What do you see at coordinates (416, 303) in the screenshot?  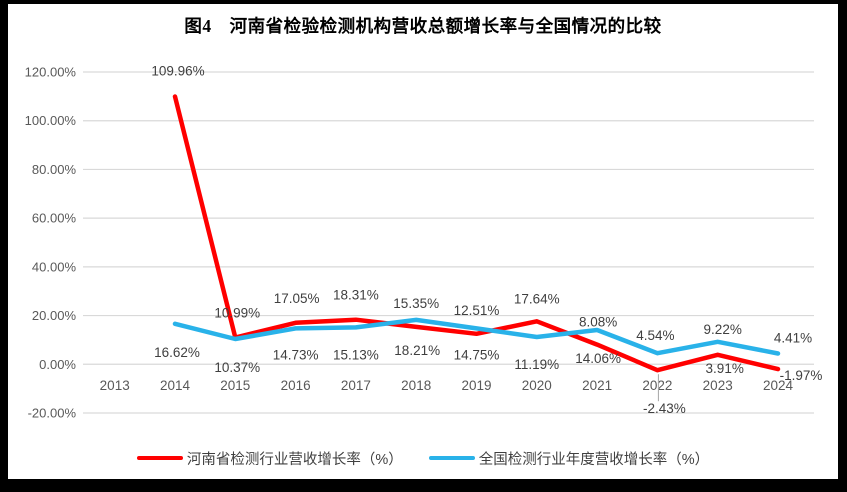 I see `data-label-henan: 15.35%` at bounding box center [416, 303].